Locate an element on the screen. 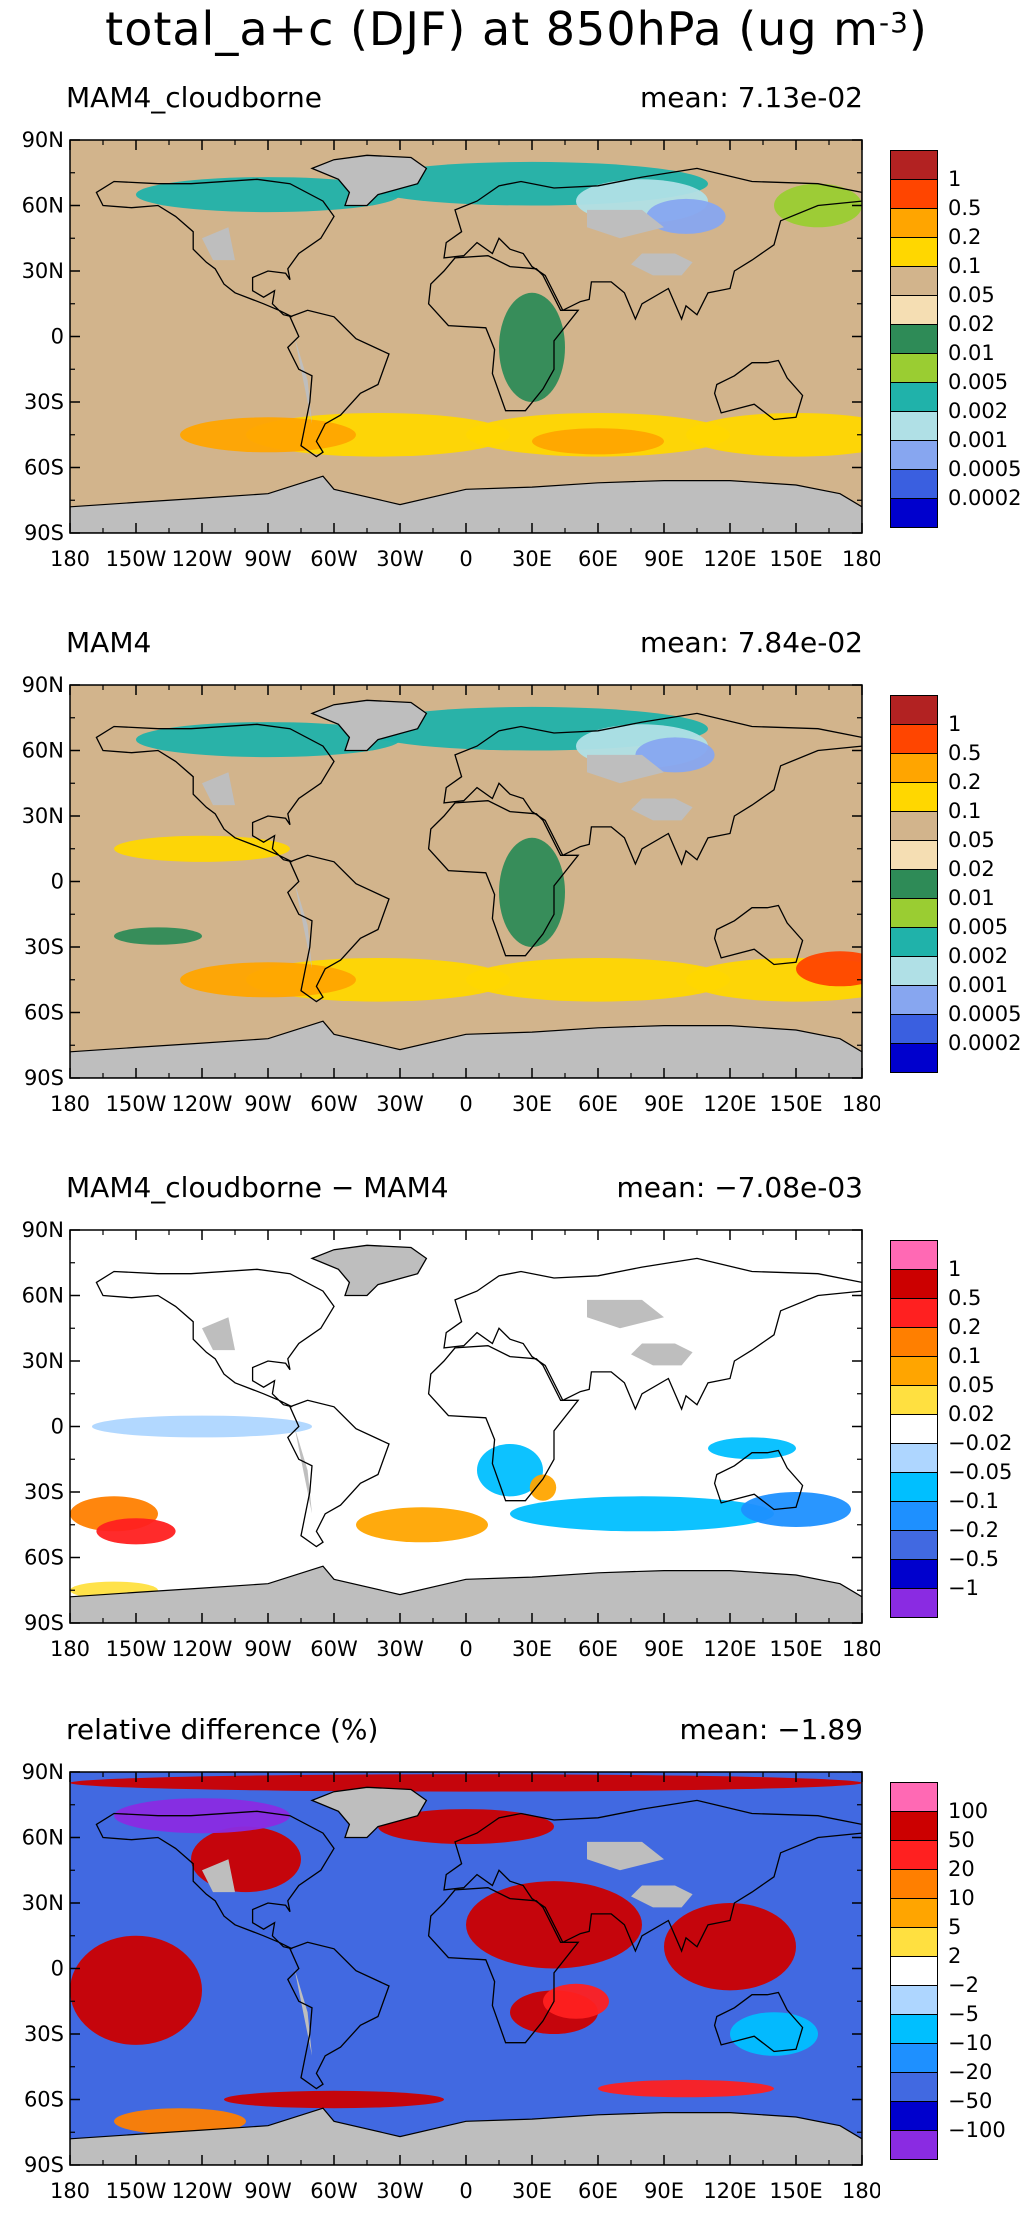 The image size is (1033, 2232). panel-name: MAM4_cloudborne is located at coordinates (194, 97).